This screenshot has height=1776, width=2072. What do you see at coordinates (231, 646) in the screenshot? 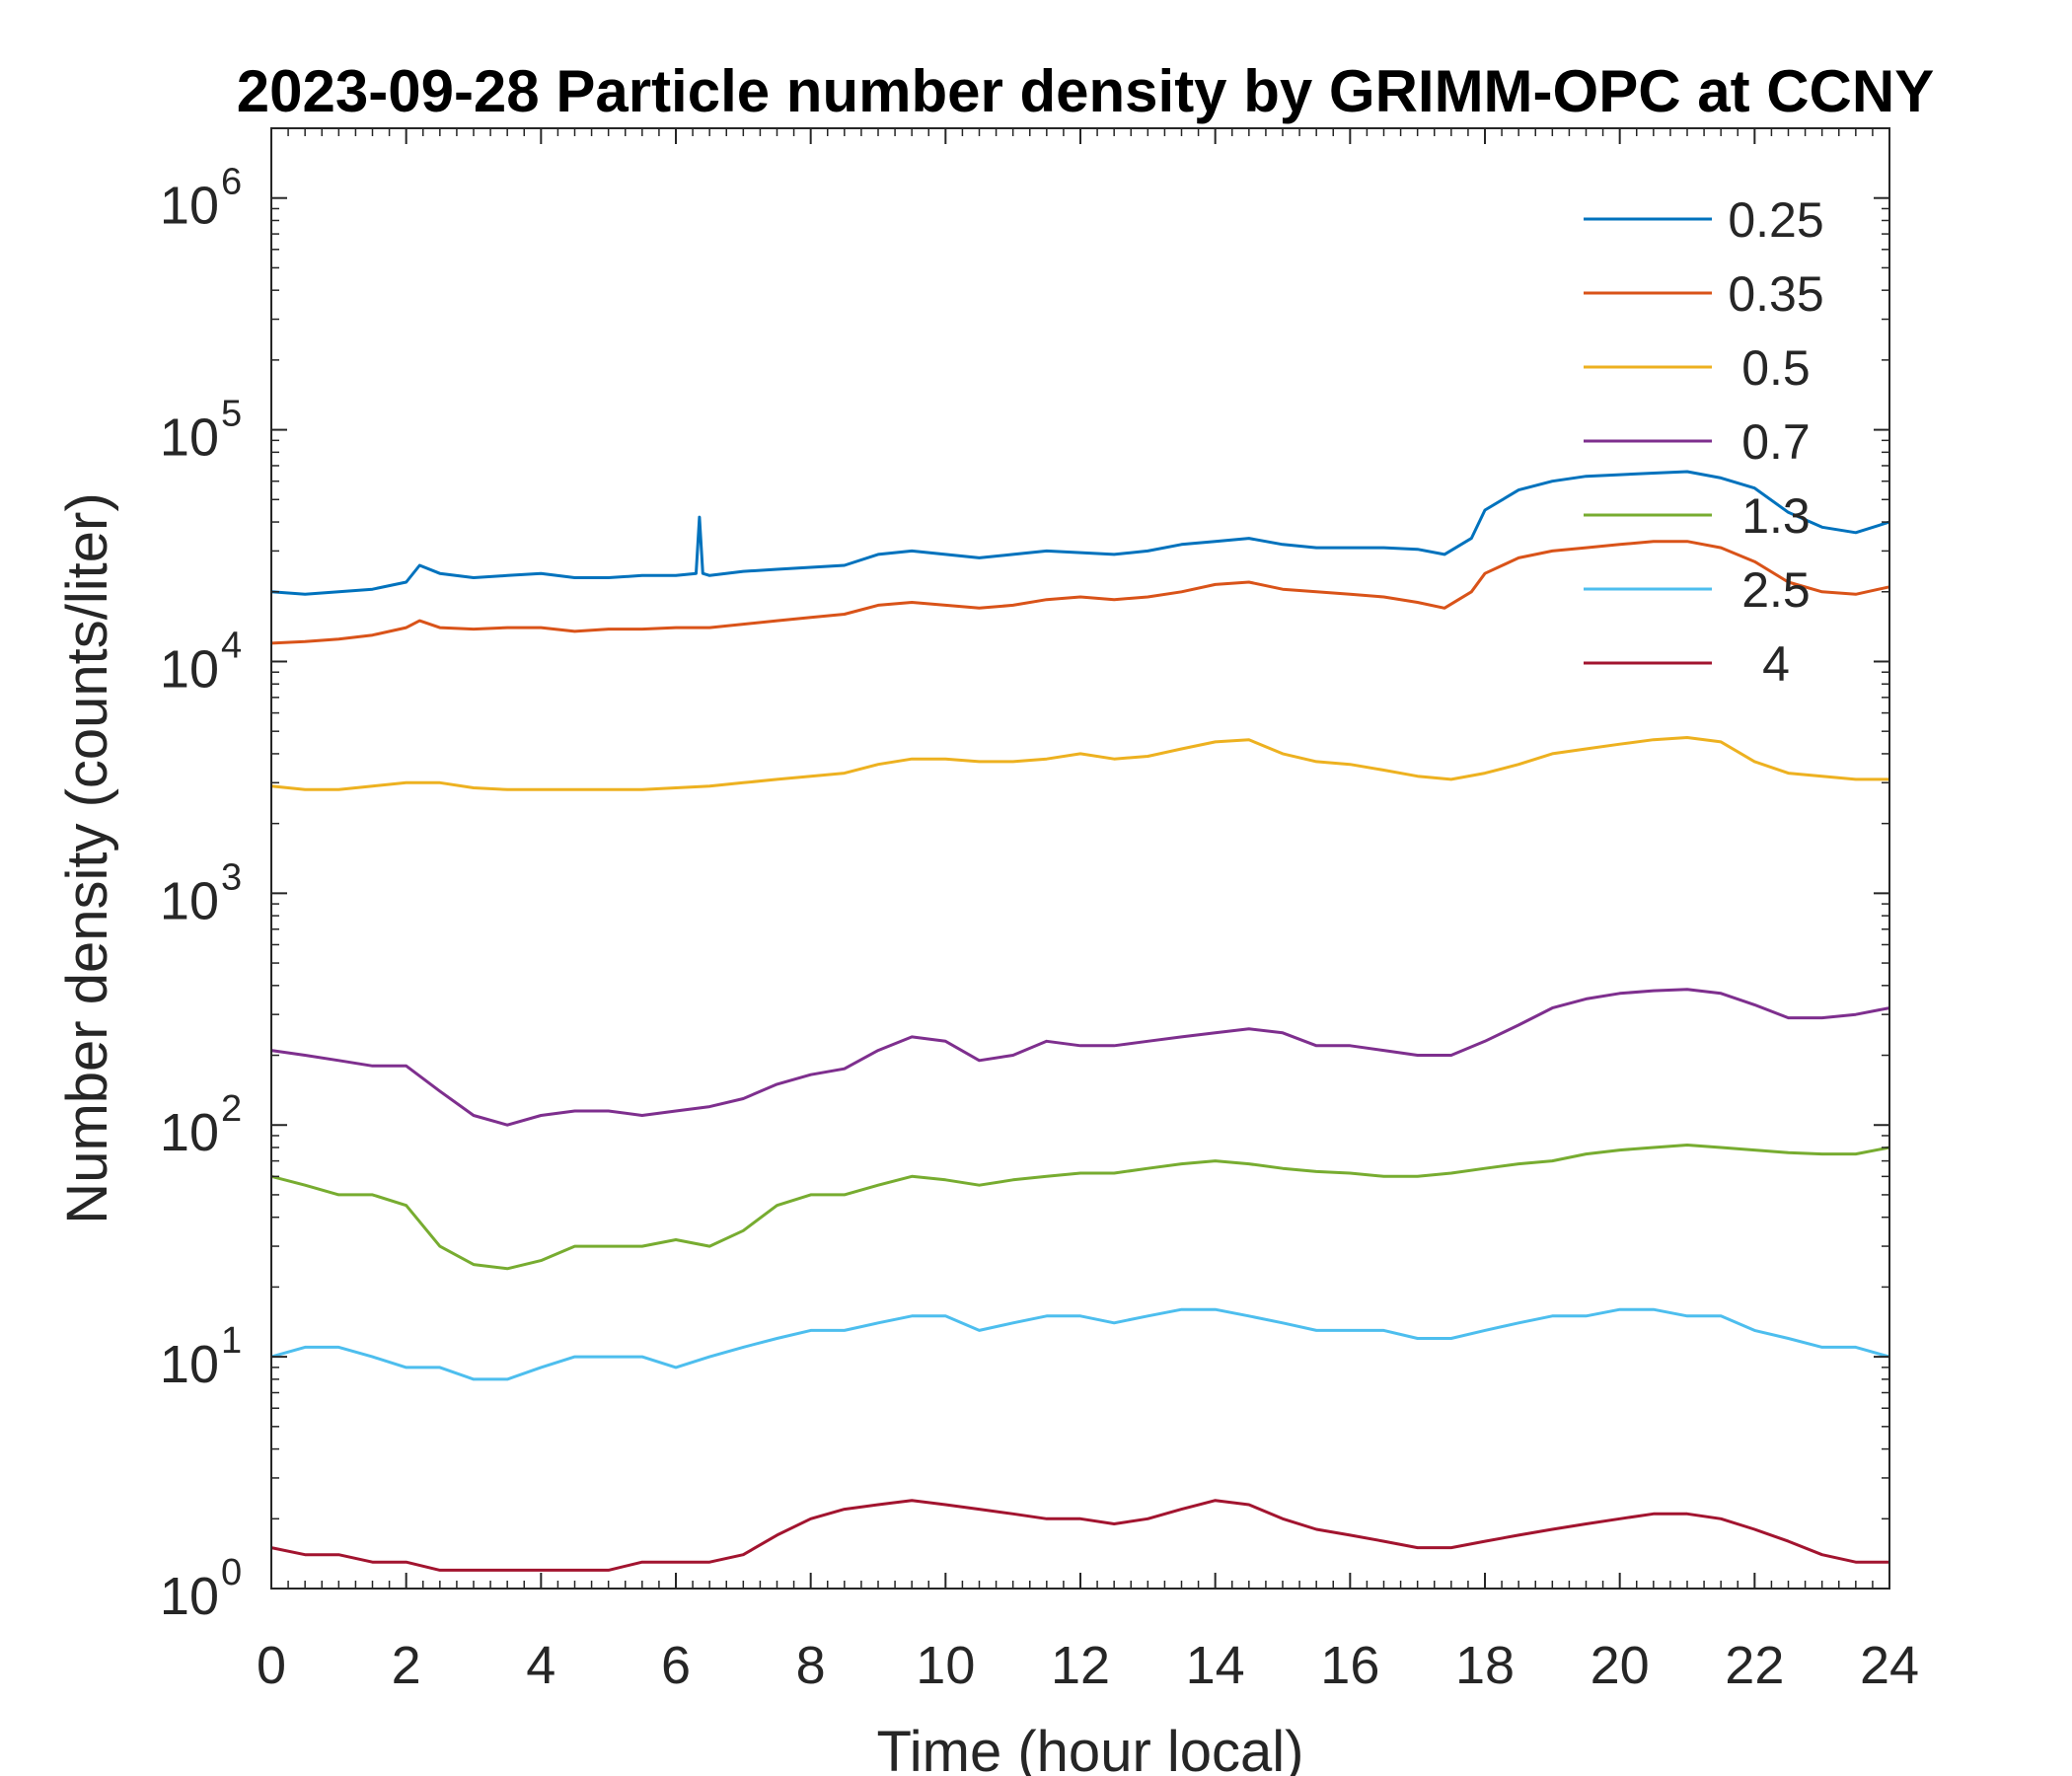
I see `y-tick-label-exponent: 4` at bounding box center [231, 646].